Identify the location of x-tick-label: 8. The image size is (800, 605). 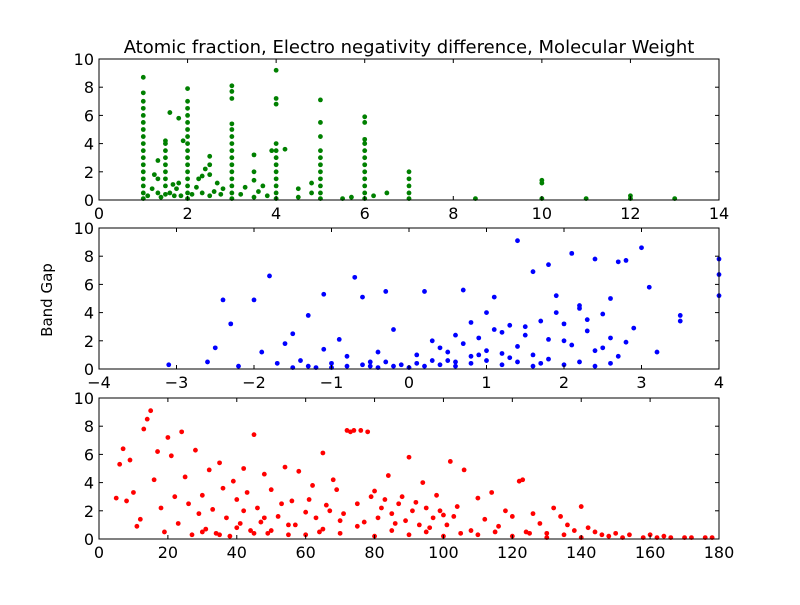
(453, 213).